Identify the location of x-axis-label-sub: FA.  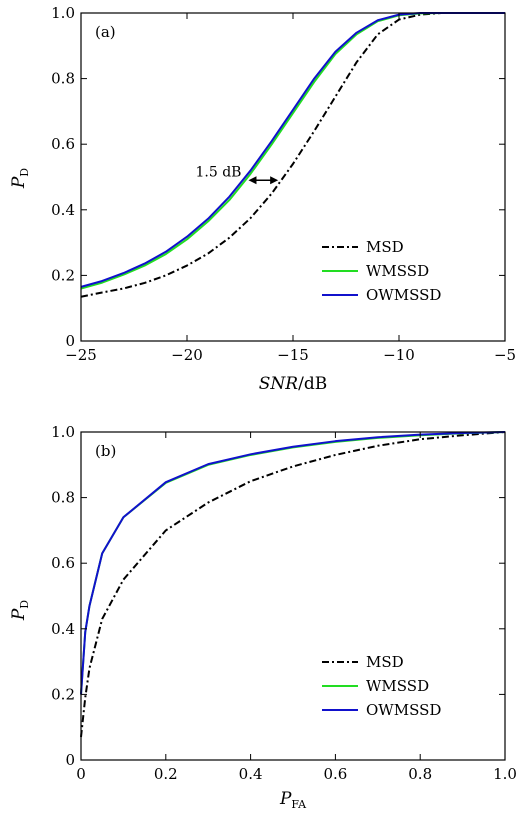
(299, 804).